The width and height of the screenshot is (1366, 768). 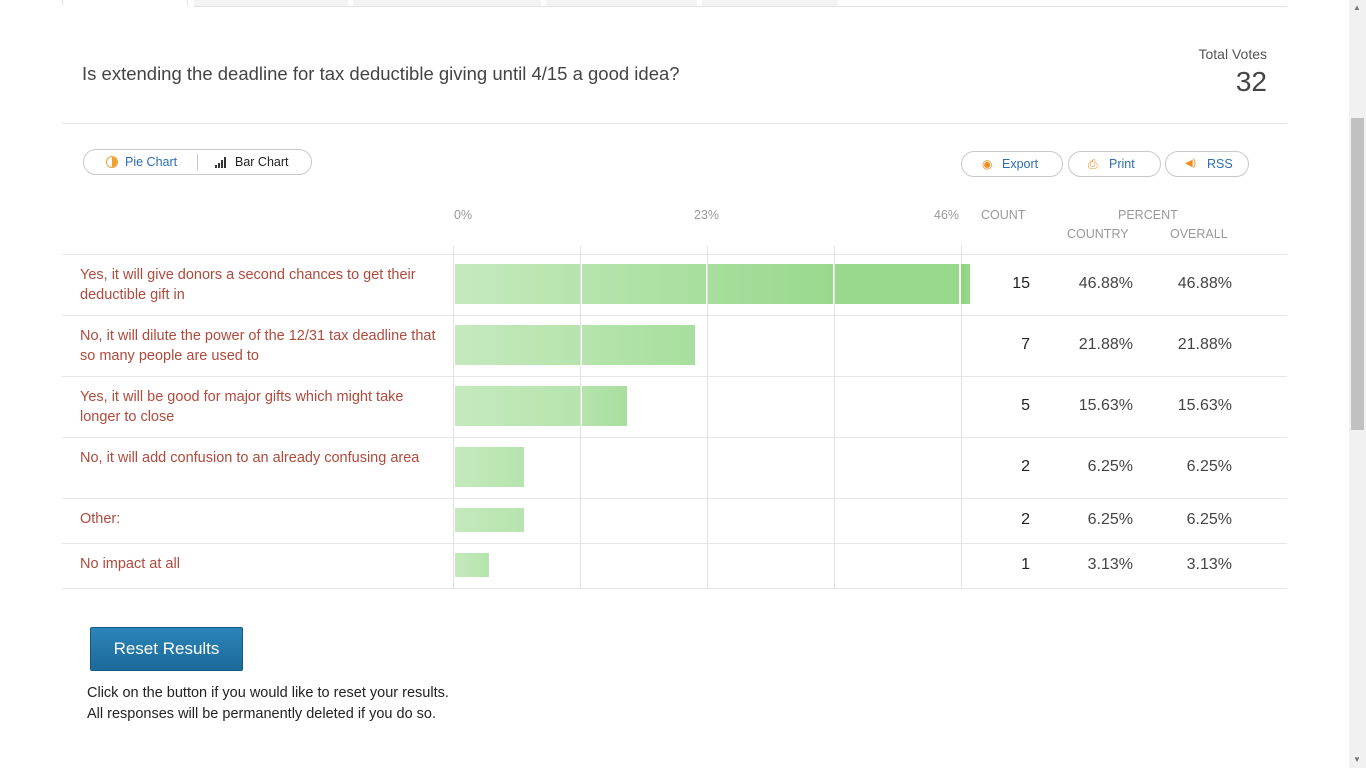 I want to click on print-button: ⎙ Print, so click(x=1114, y=164).